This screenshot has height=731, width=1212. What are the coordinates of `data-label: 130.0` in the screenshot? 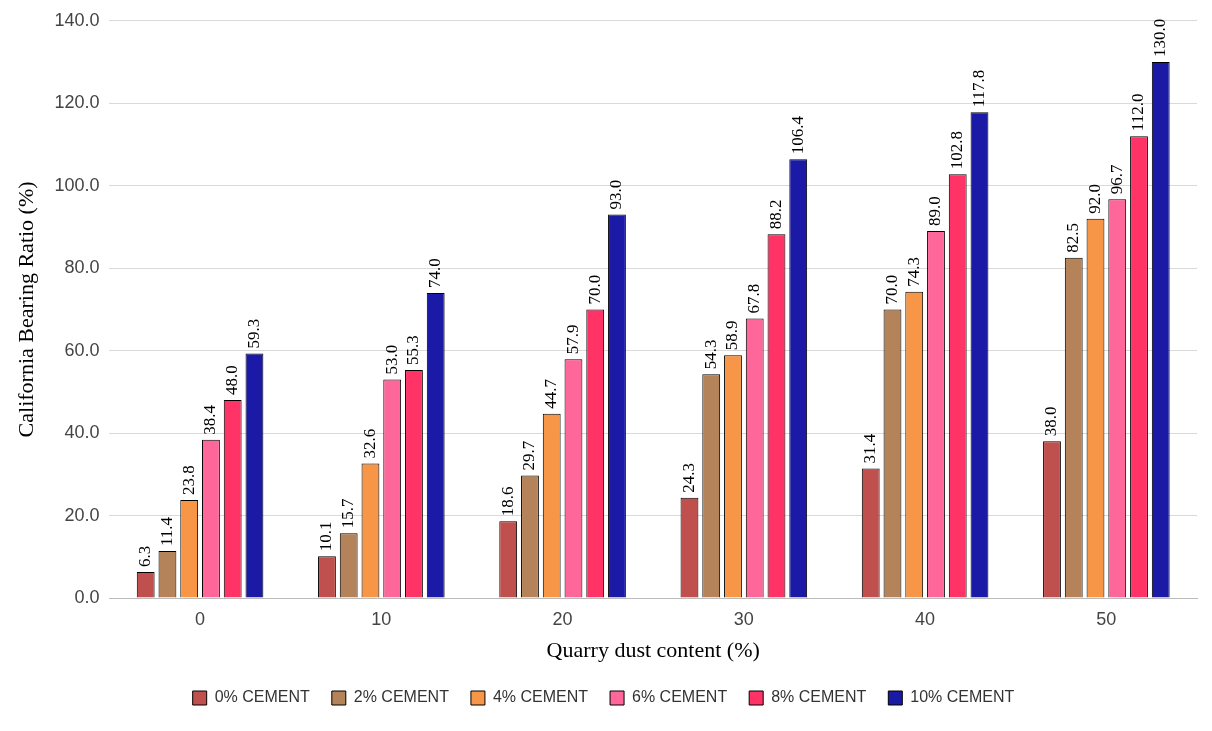 It's located at (1160, 38).